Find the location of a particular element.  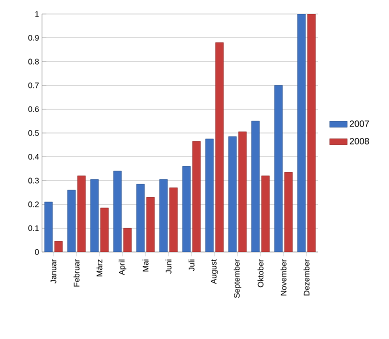

y-tick-label: 1 is located at coordinates (37, 14).